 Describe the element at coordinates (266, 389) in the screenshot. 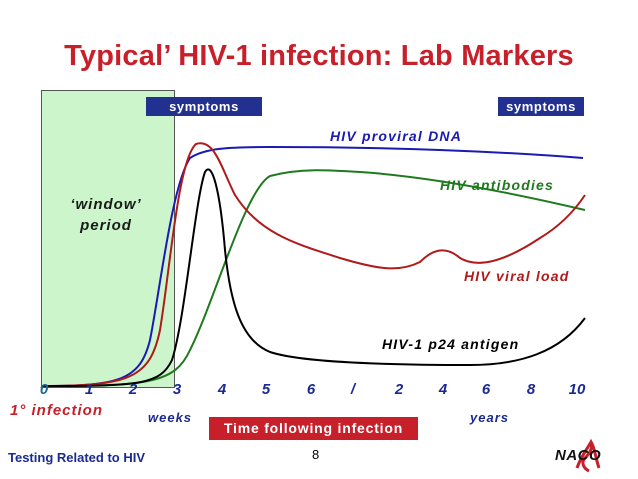

I see `x-tick-label: 5` at that location.